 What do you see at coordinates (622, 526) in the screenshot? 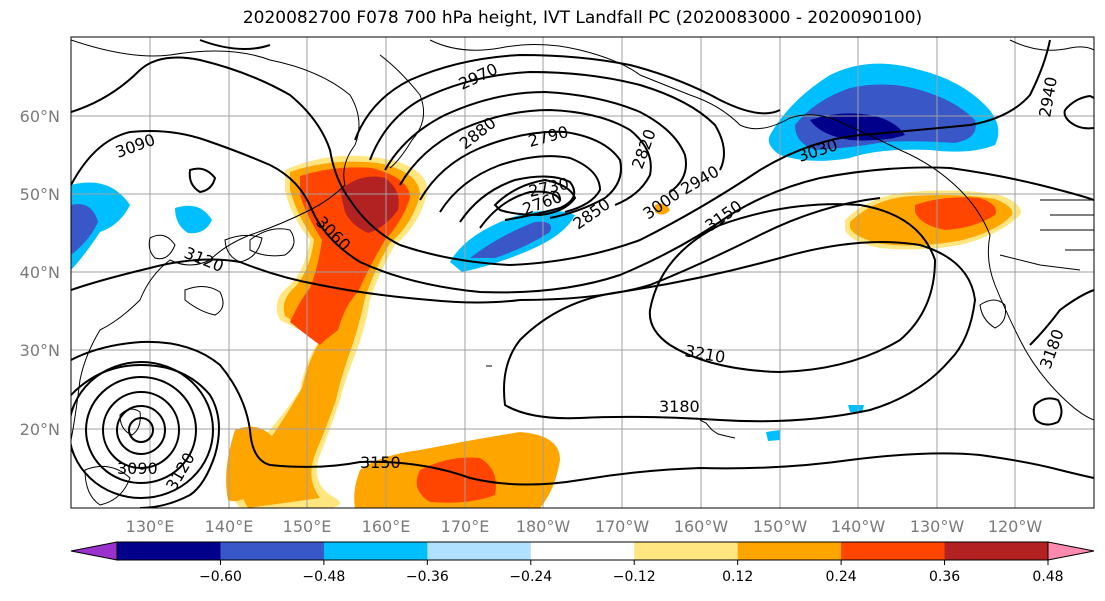
I see `lon-label: 170°W` at bounding box center [622, 526].